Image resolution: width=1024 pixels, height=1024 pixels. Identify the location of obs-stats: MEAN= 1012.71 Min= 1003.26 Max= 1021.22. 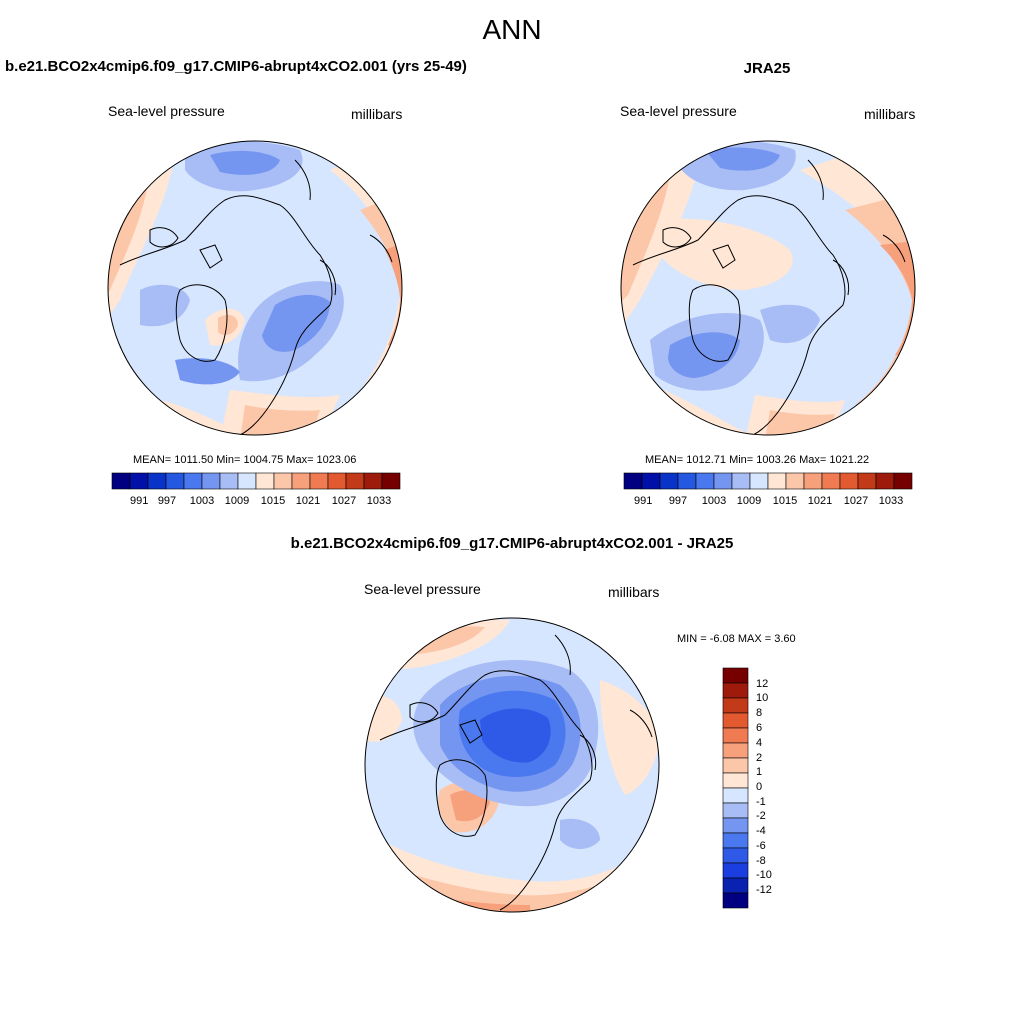
(757, 460).